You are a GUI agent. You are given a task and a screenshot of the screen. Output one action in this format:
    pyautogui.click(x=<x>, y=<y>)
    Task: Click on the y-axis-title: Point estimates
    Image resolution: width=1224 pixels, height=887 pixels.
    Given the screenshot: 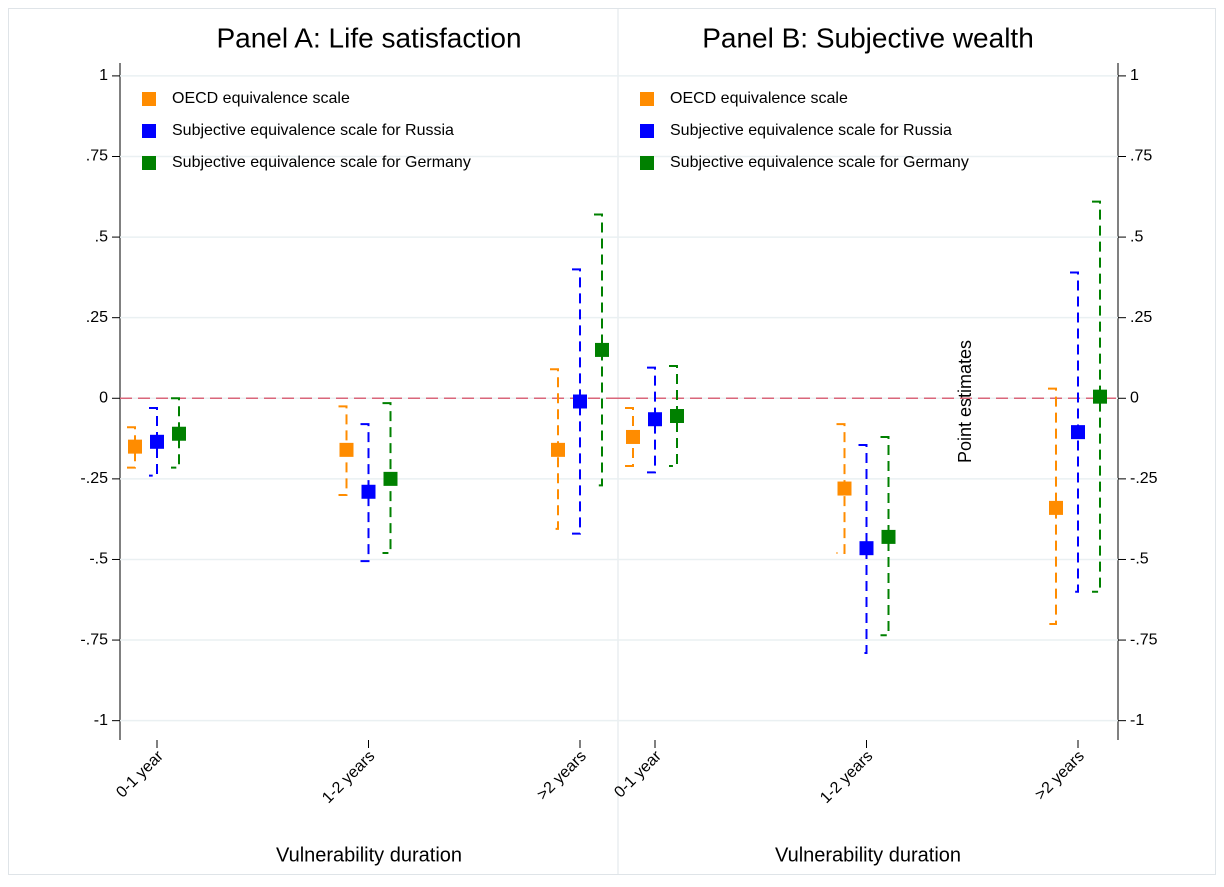 What is the action you would take?
    pyautogui.click(x=965, y=401)
    